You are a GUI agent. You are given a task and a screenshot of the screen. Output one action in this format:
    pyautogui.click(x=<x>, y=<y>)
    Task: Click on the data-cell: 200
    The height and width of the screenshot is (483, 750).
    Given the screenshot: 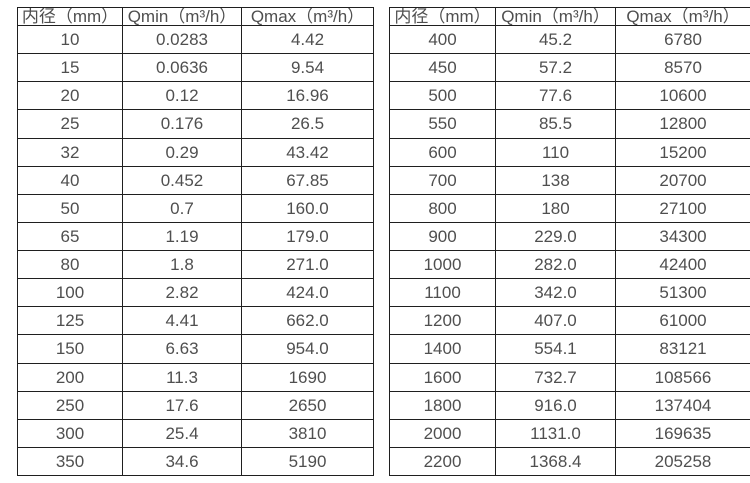 What is the action you would take?
    pyautogui.click(x=70, y=377)
    